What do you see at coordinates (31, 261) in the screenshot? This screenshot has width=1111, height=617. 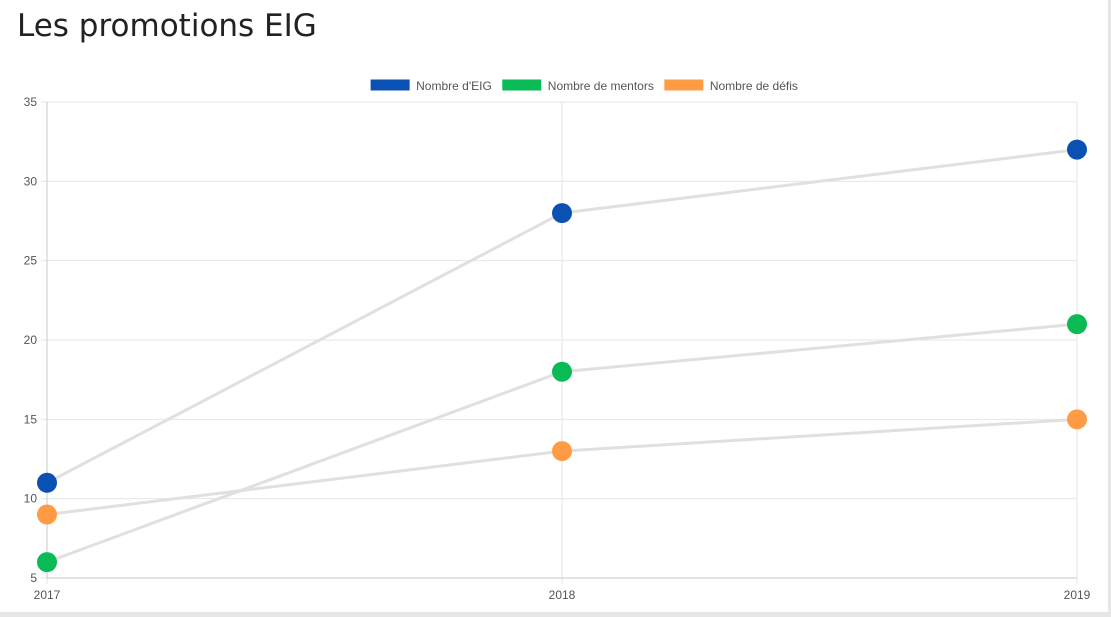 I see `y-tick-label: 25` at bounding box center [31, 261].